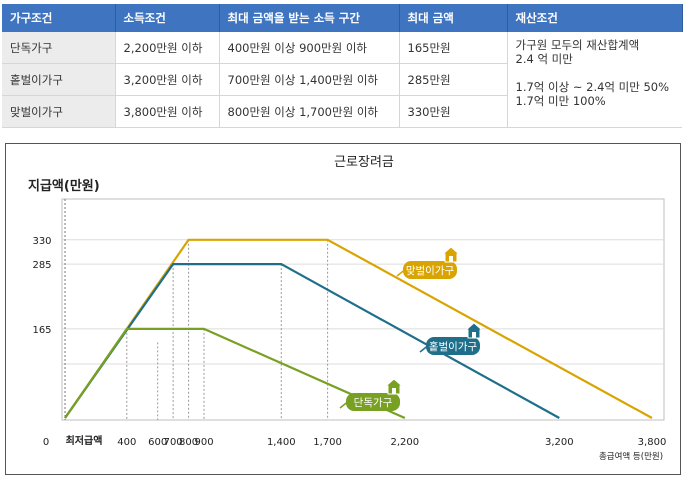 Image resolution: width=688 pixels, height=479 pixels. What do you see at coordinates (167, 111) in the screenshot?
I see `row-income: 3,800만원 이하` at bounding box center [167, 111].